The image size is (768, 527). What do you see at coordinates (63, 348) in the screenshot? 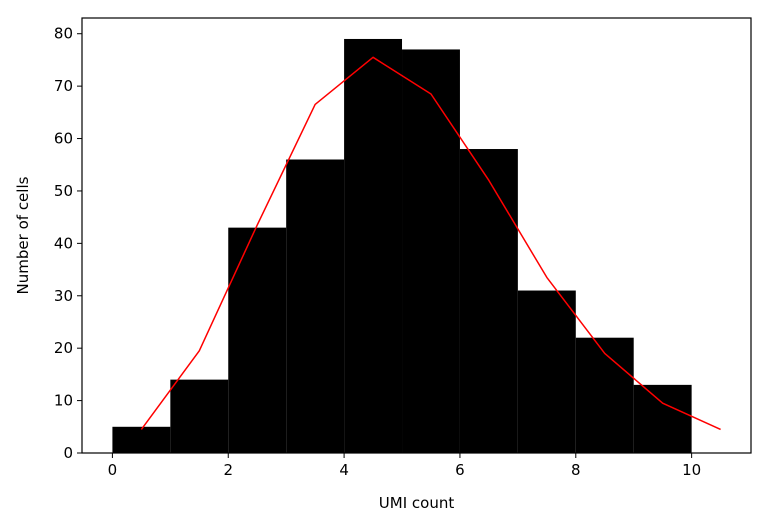
I see `y-tick-label-2: 20` at bounding box center [63, 348].